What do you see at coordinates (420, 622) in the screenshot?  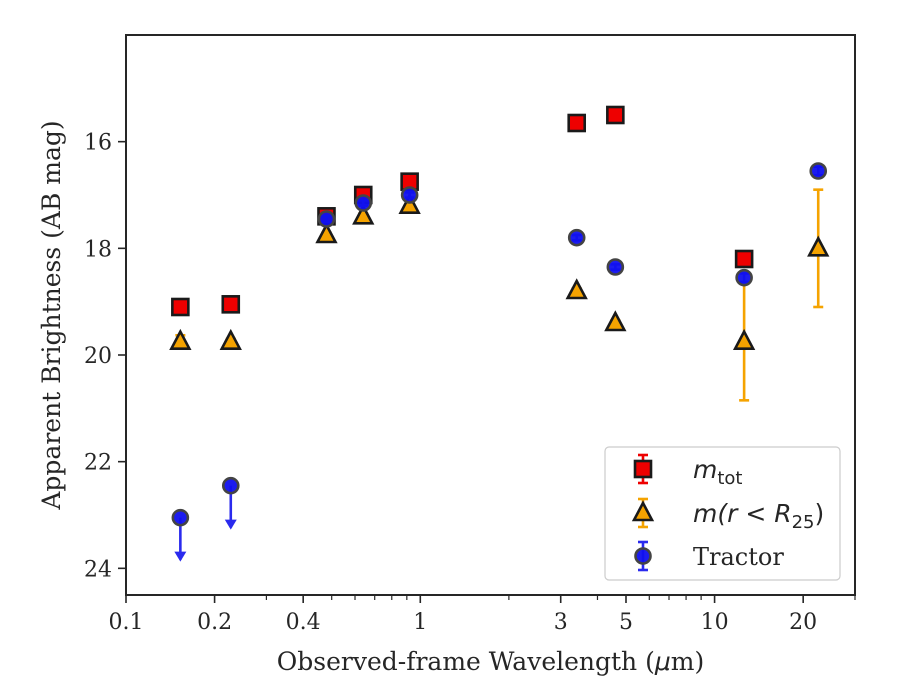 I see `x-tick-label: 1` at bounding box center [420, 622].